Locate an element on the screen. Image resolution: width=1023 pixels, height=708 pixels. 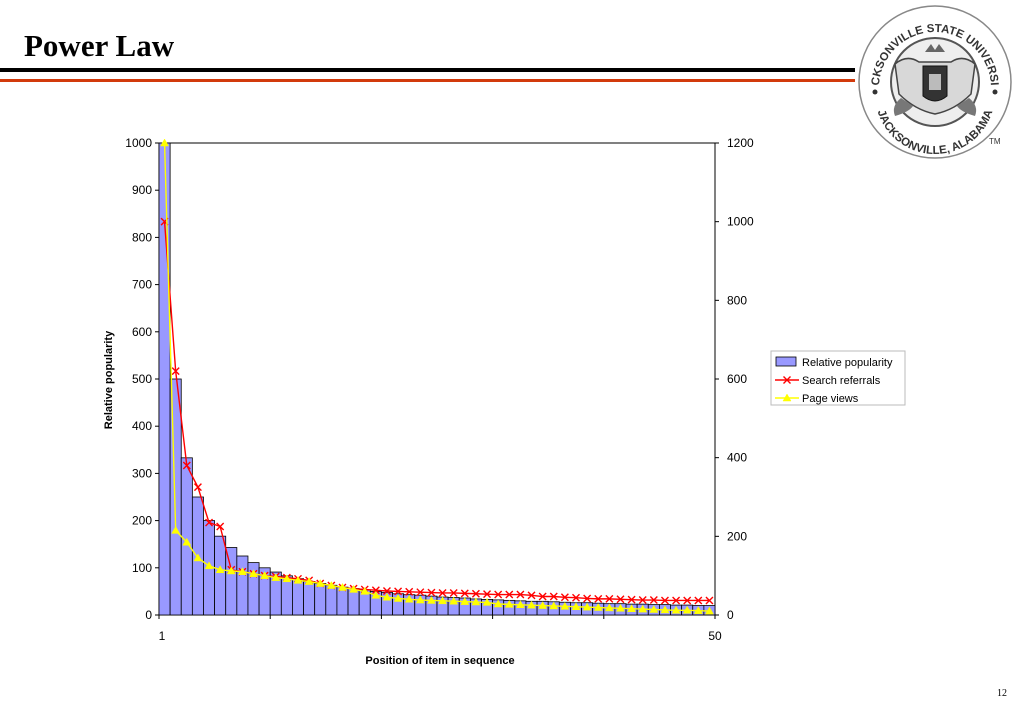
y-right-tick-label: 400 is located at coordinates (737, 458).